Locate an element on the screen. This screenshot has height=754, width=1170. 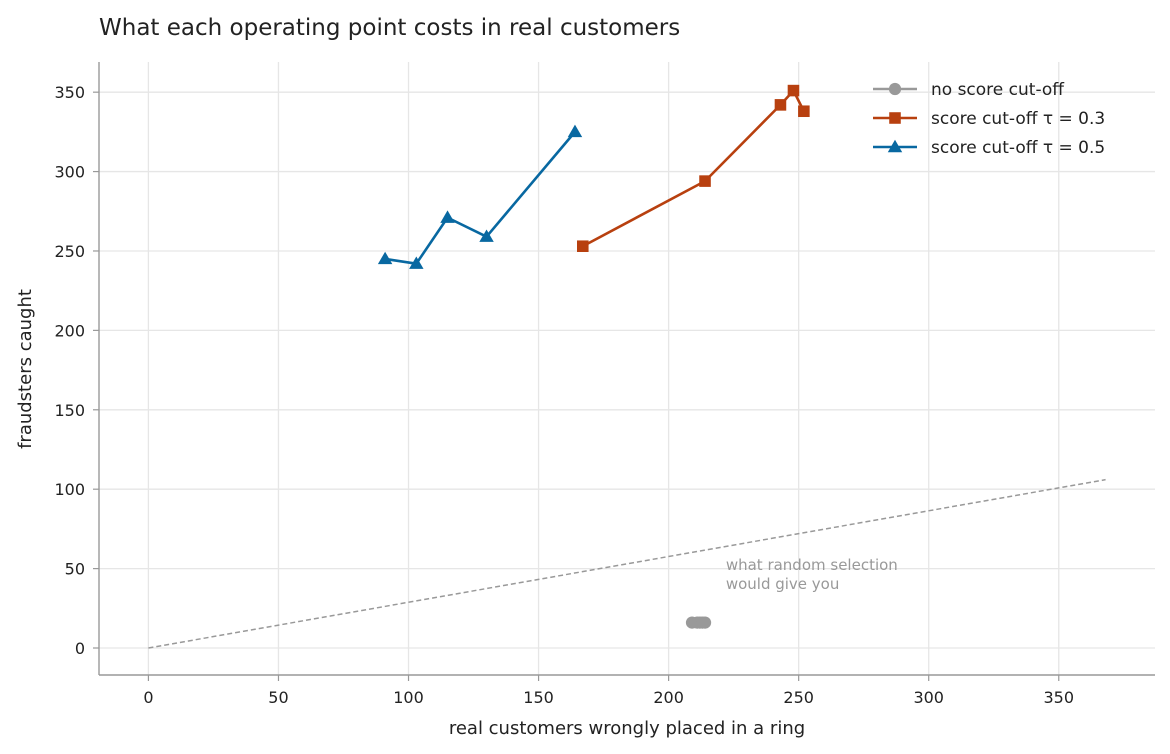
series-triangle is located at coordinates (480, 196).